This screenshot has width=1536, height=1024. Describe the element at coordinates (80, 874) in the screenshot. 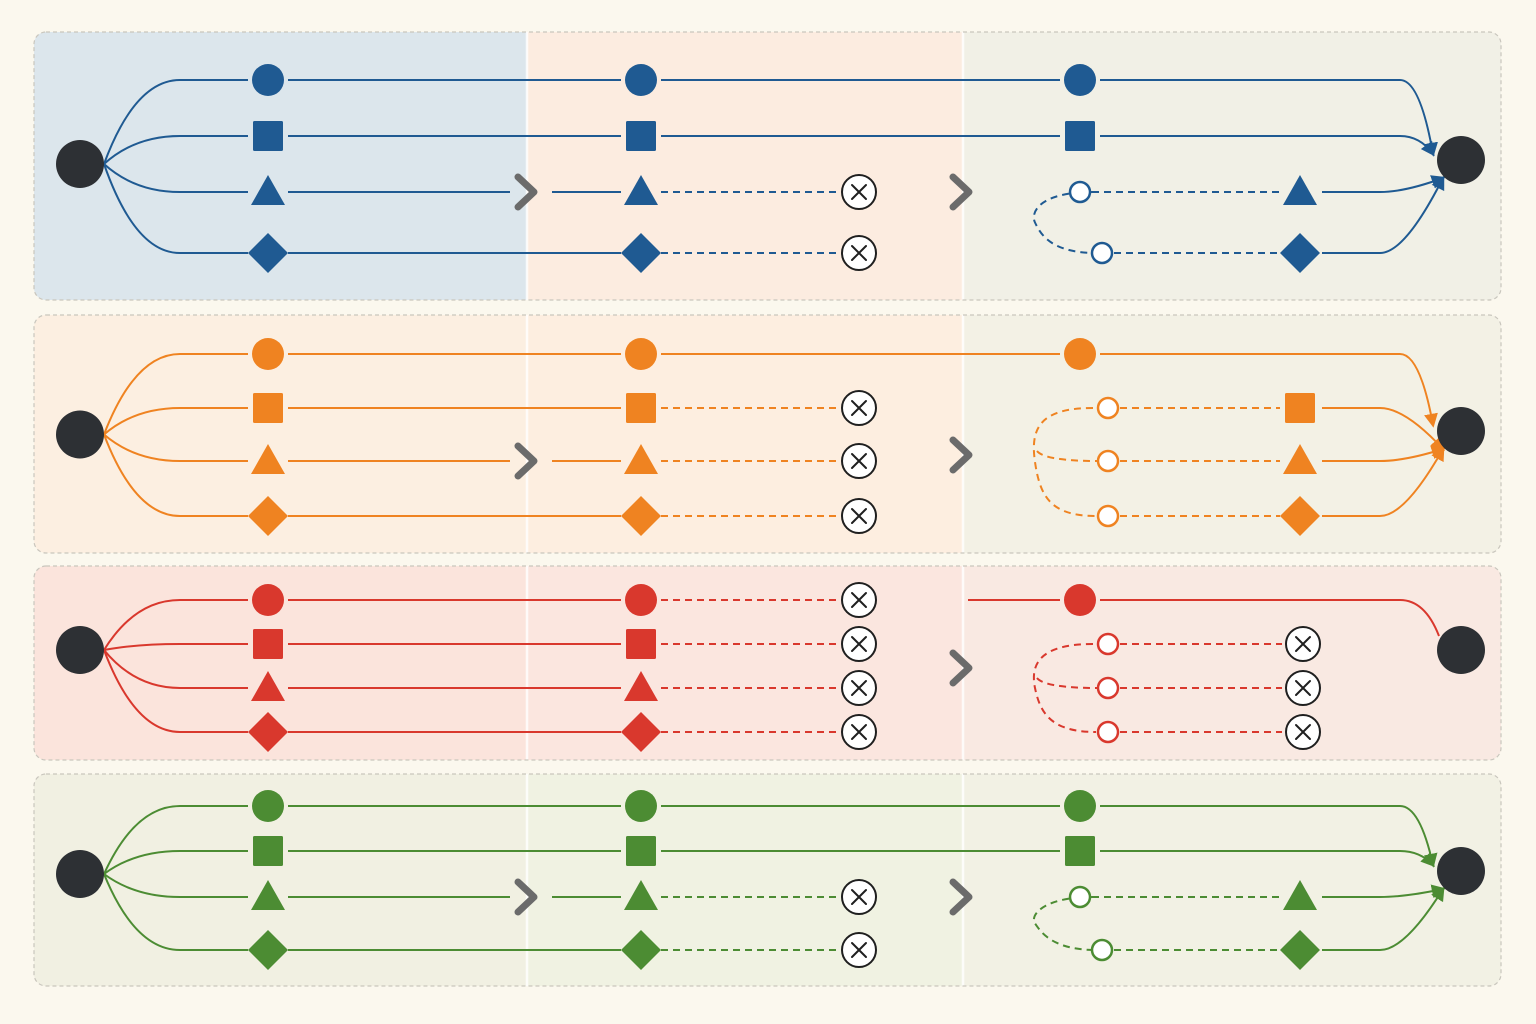

I see `start-node-icon` at that location.